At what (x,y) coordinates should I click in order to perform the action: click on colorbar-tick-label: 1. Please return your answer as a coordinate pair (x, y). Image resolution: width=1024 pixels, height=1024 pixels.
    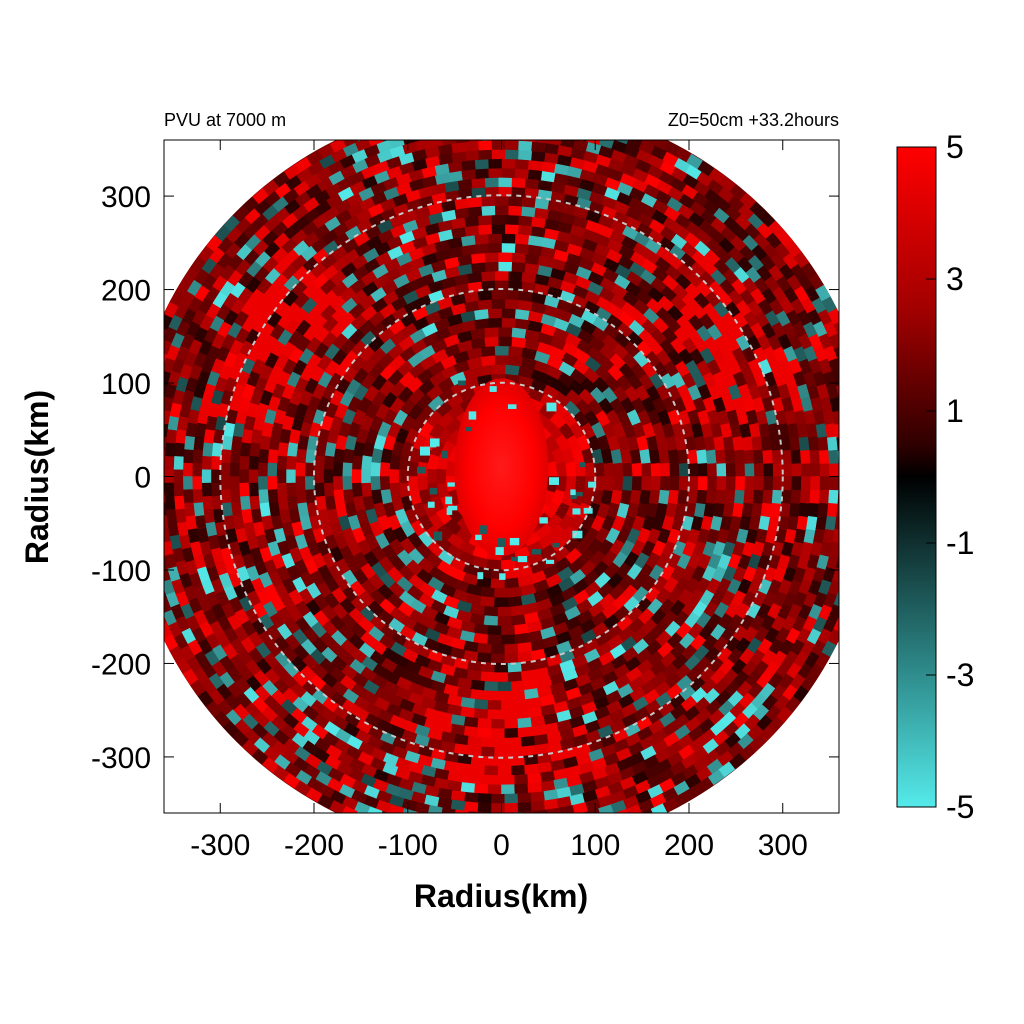
    Looking at the image, I should click on (955, 411).